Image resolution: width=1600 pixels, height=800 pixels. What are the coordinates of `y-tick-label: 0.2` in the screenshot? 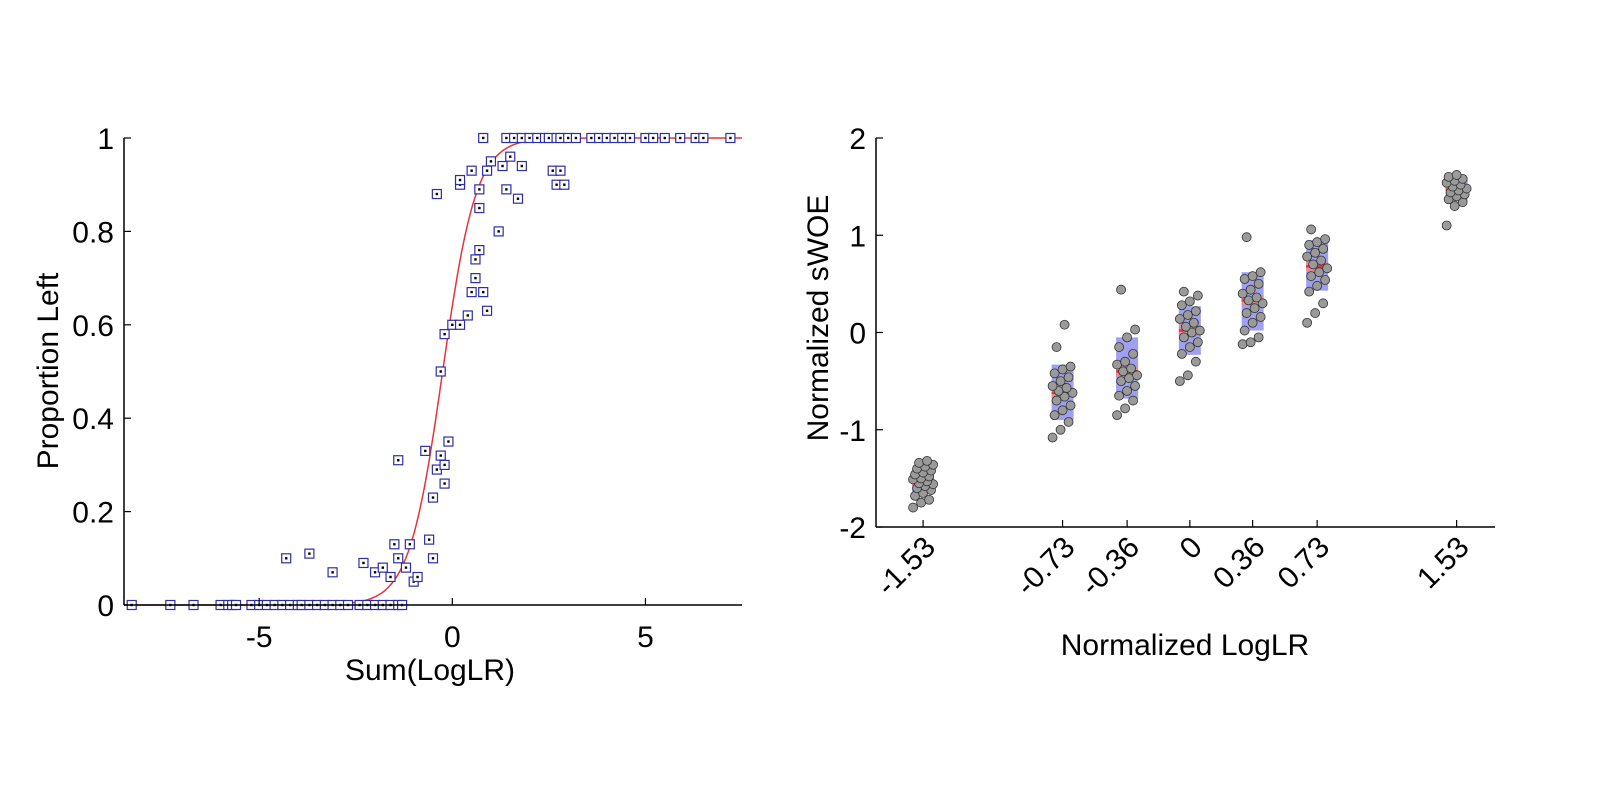 It's located at (93, 513).